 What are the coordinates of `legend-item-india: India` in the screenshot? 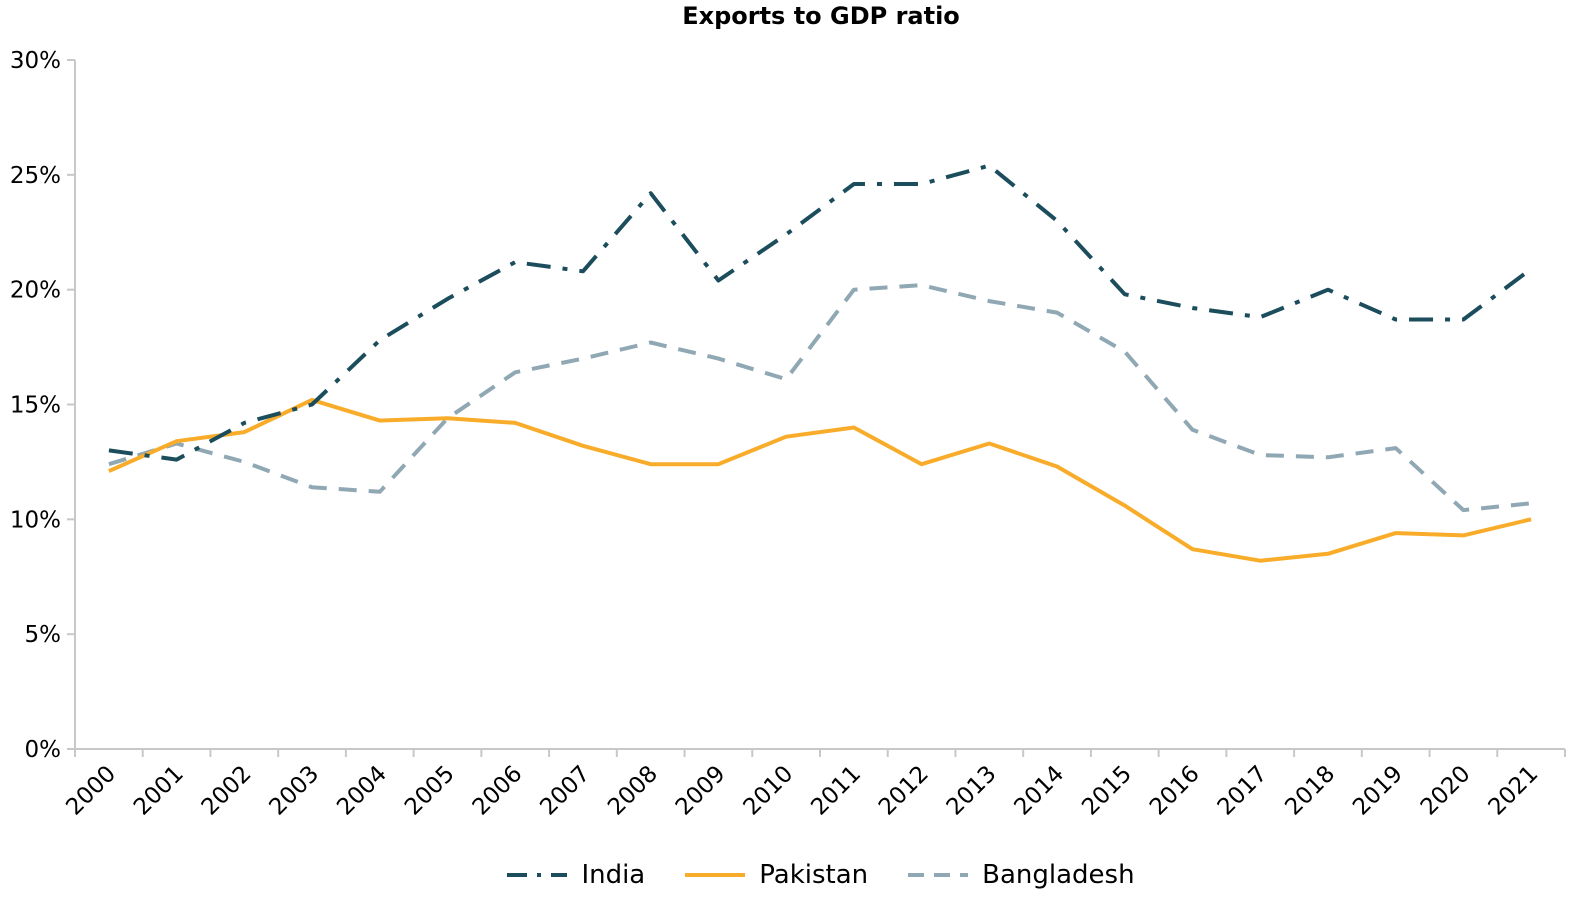 It's located at (576, 875).